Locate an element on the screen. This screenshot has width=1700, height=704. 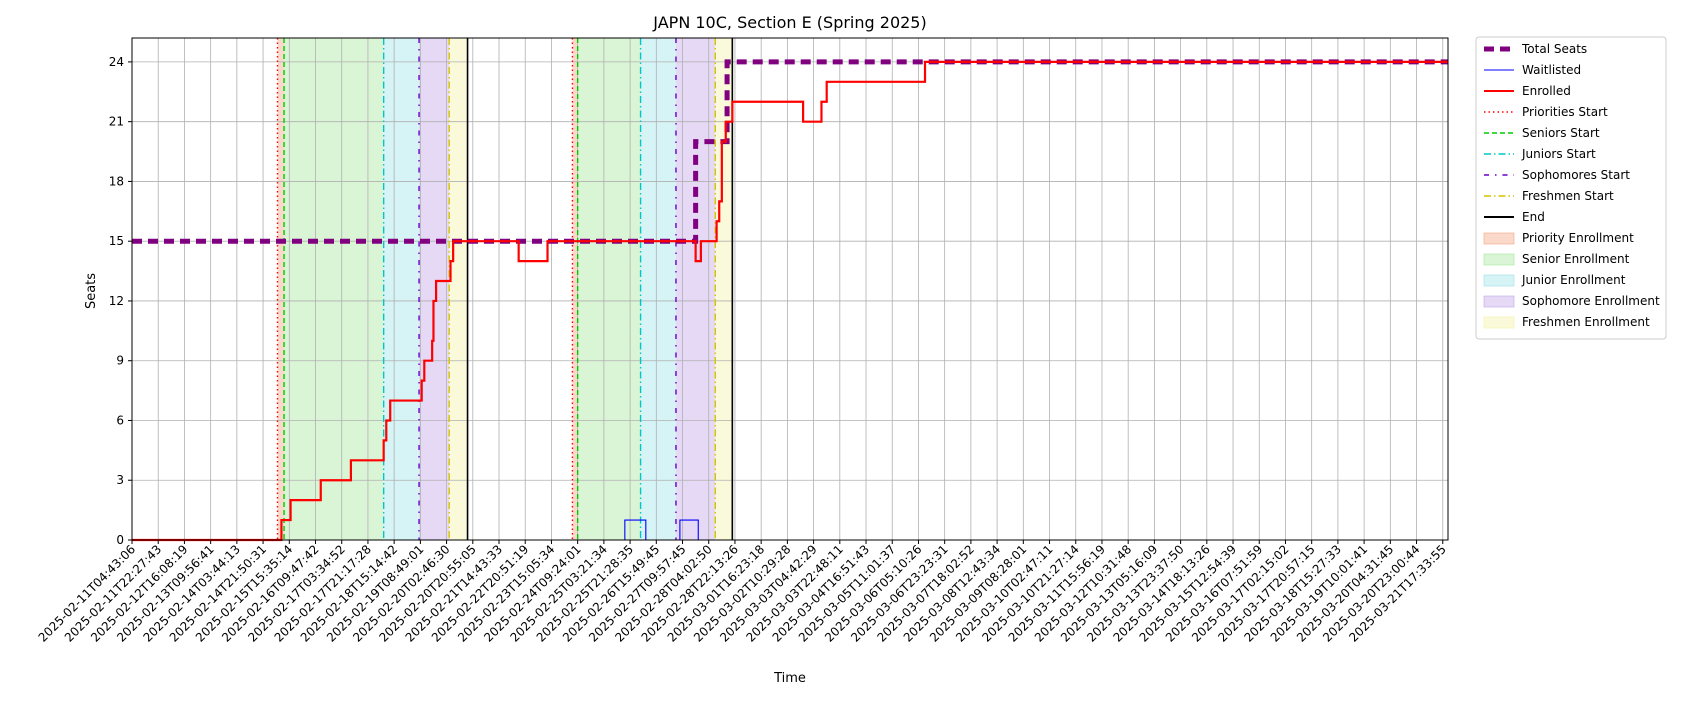
y-tick-label: 24 is located at coordinates (116, 62).